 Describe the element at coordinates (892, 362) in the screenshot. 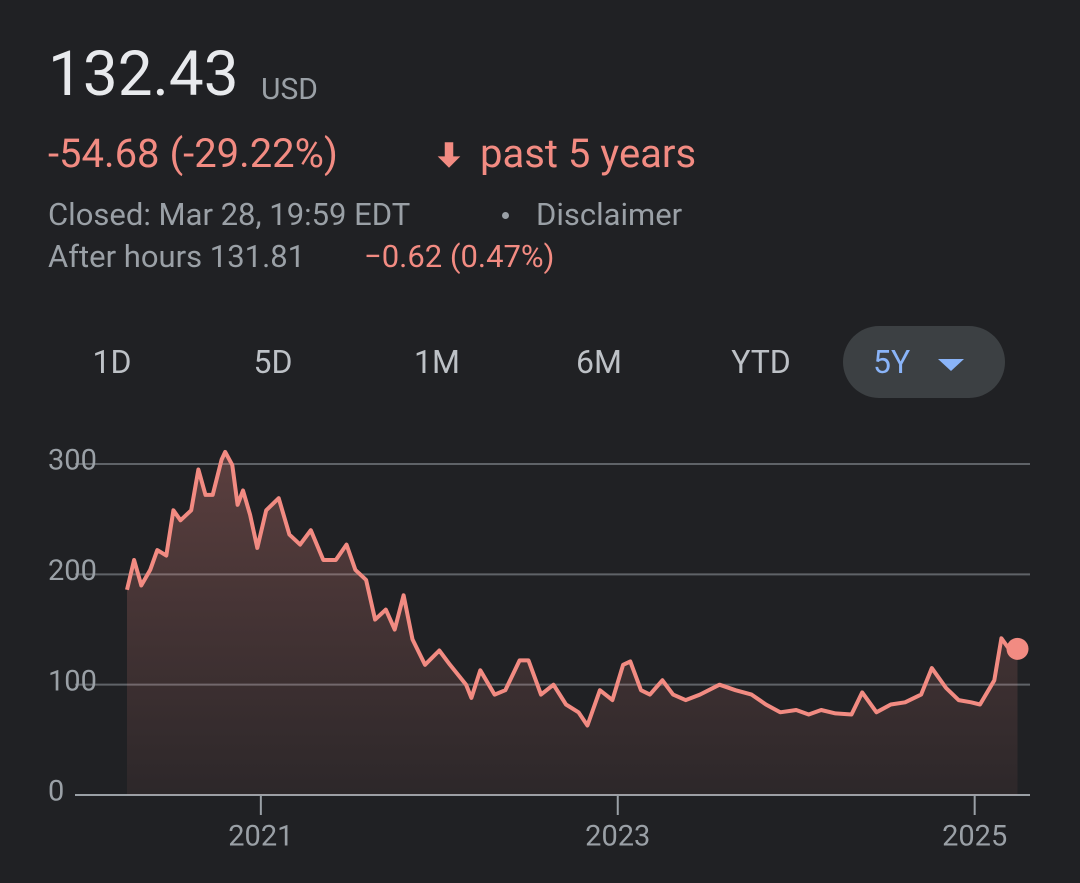

I see `range-tab-label: 5Y` at that location.